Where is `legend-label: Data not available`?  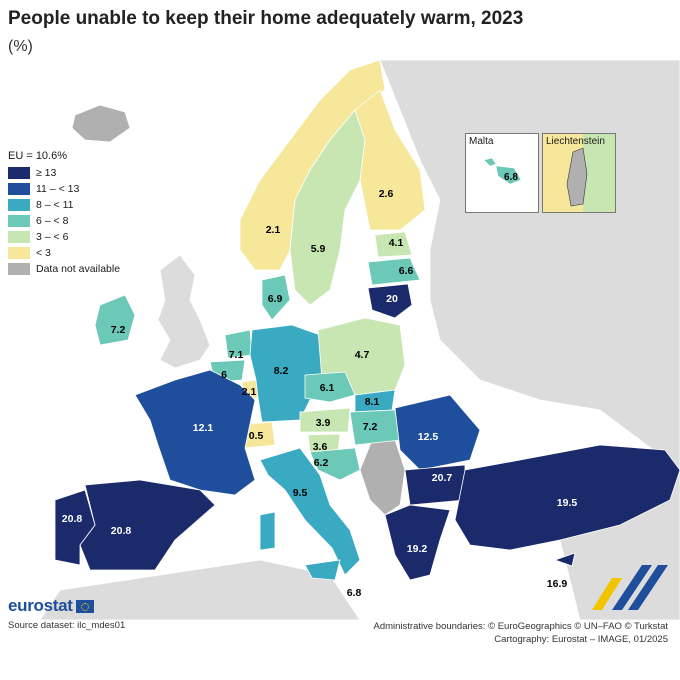 legend-label: Data not available is located at coordinates (78, 269).